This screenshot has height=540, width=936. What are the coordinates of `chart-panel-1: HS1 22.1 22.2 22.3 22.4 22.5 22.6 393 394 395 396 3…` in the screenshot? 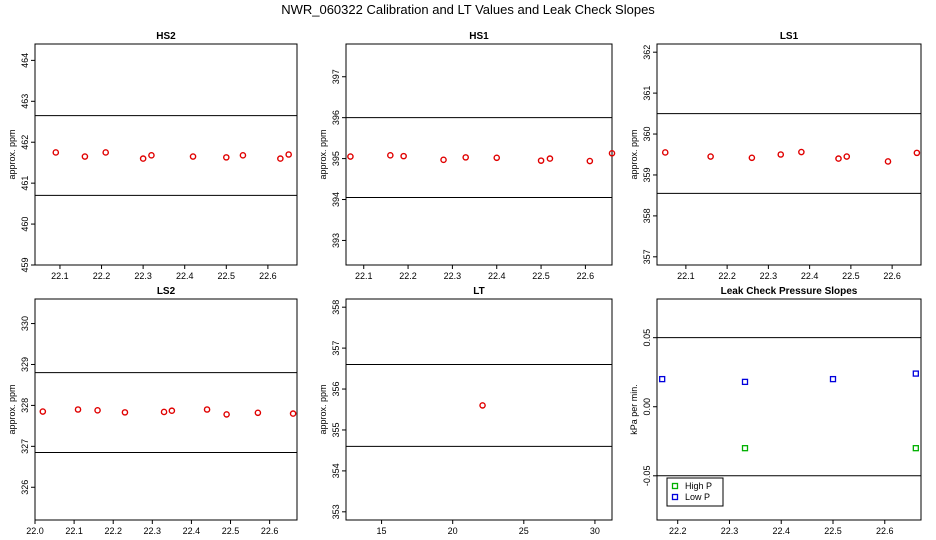 It's located at (467, 156).